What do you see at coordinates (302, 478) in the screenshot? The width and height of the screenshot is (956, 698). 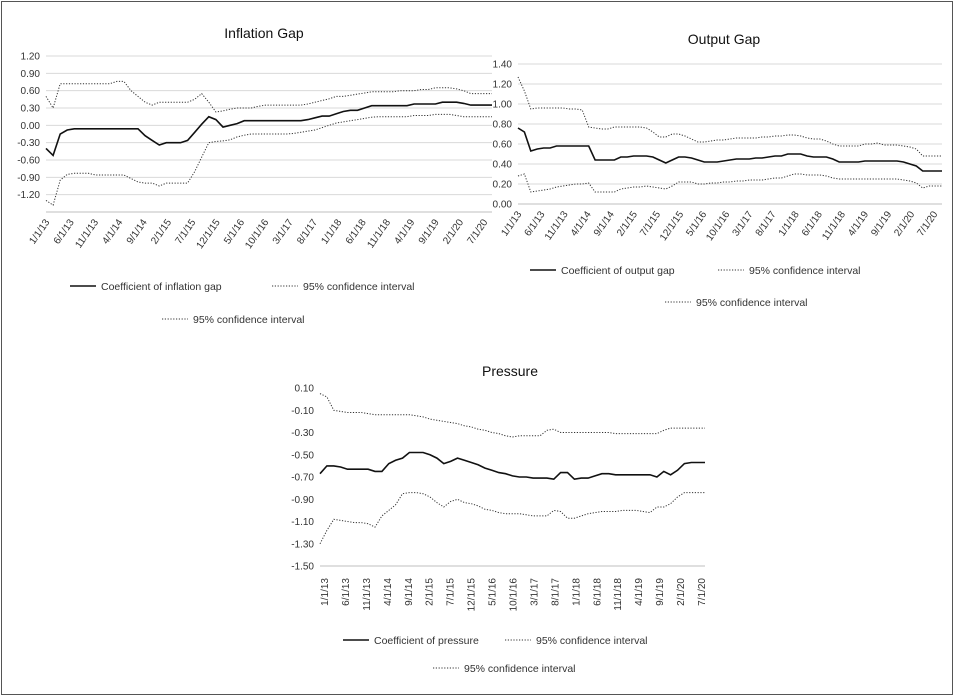 I see `y-tick-label: -0.70` at bounding box center [302, 478].